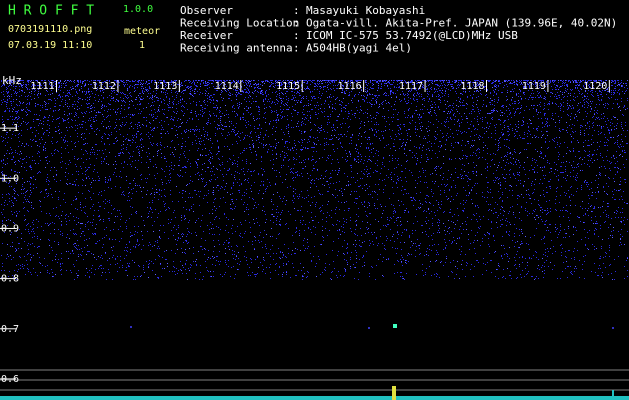 This screenshot has width=629, height=400. Describe the element at coordinates (288, 86) in the screenshot. I see `x-tick-label: 1115` at that location.